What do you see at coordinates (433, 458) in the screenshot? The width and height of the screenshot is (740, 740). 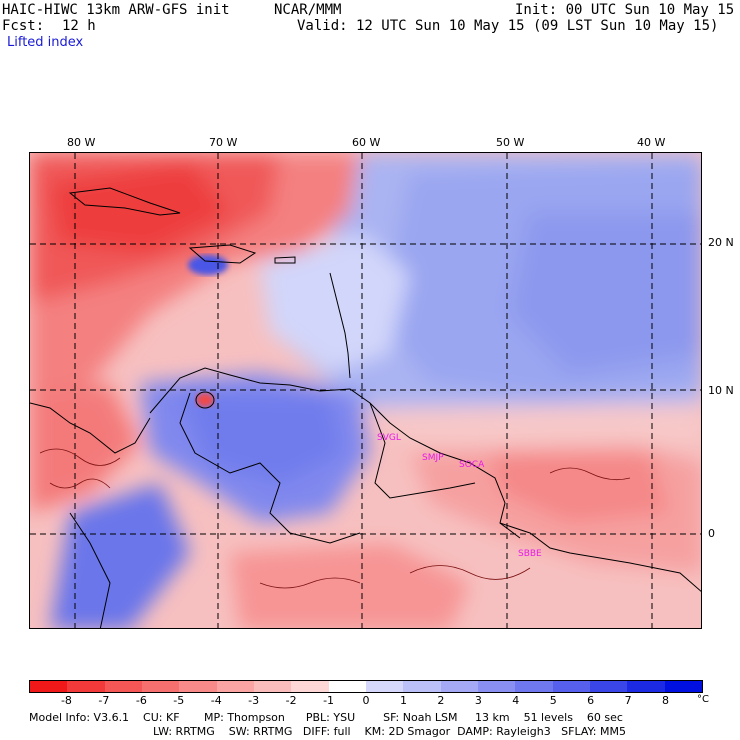 I see `city-label-smjp: SMJP` at bounding box center [433, 458].